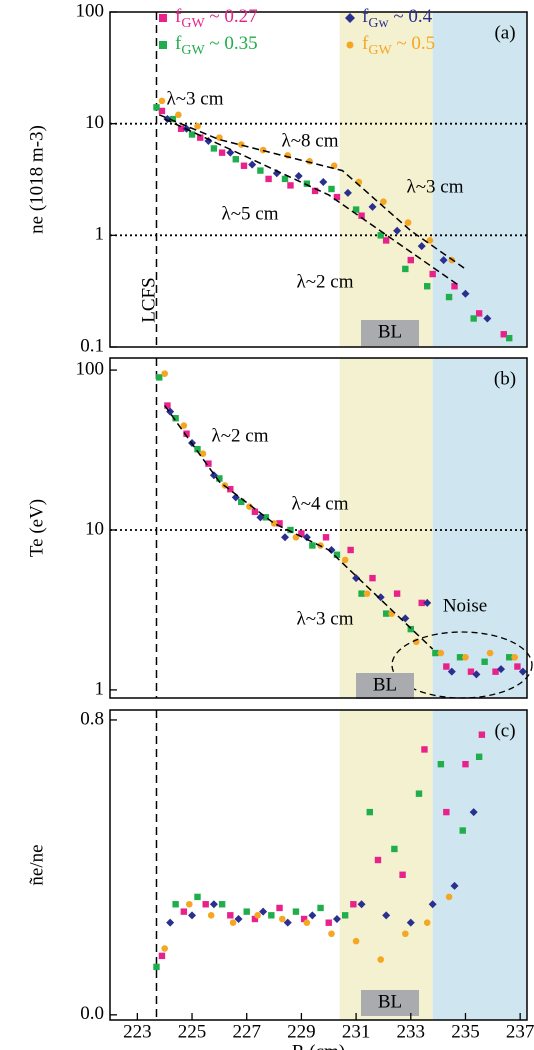 The height and width of the screenshot is (1050, 534). Describe the element at coordinates (36, 528) in the screenshot. I see `y-axis-label: Te (eV)` at that location.